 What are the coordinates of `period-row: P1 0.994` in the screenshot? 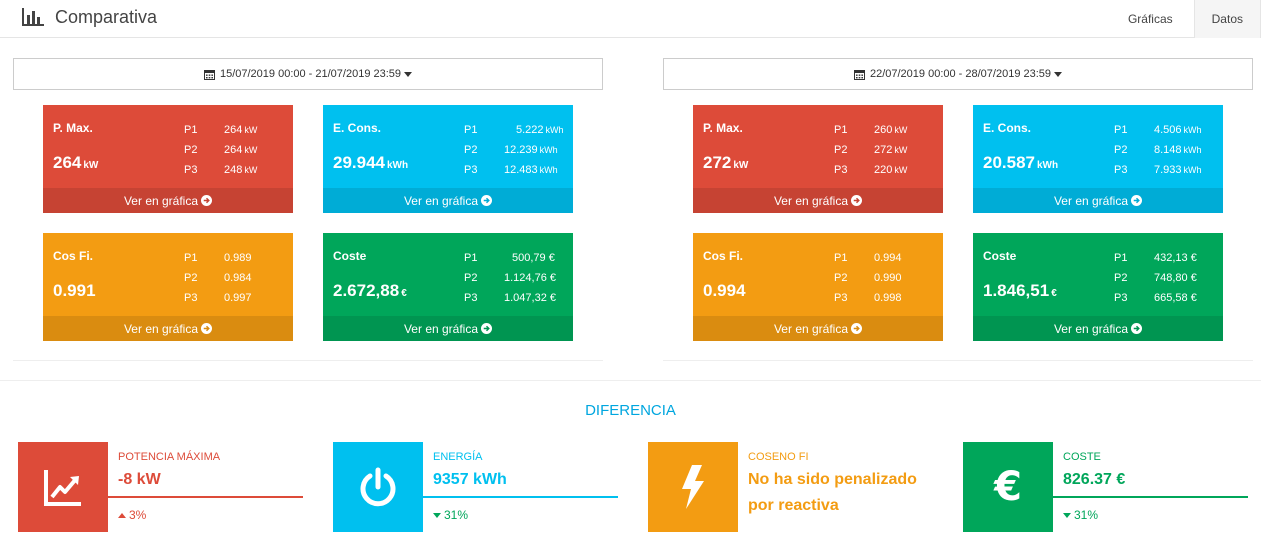 It's located at (868, 258).